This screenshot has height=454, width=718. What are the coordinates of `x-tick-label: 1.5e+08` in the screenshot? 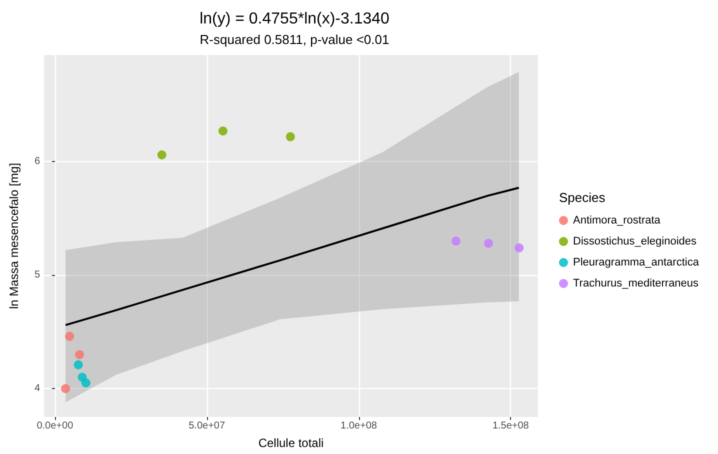 It's located at (511, 426).